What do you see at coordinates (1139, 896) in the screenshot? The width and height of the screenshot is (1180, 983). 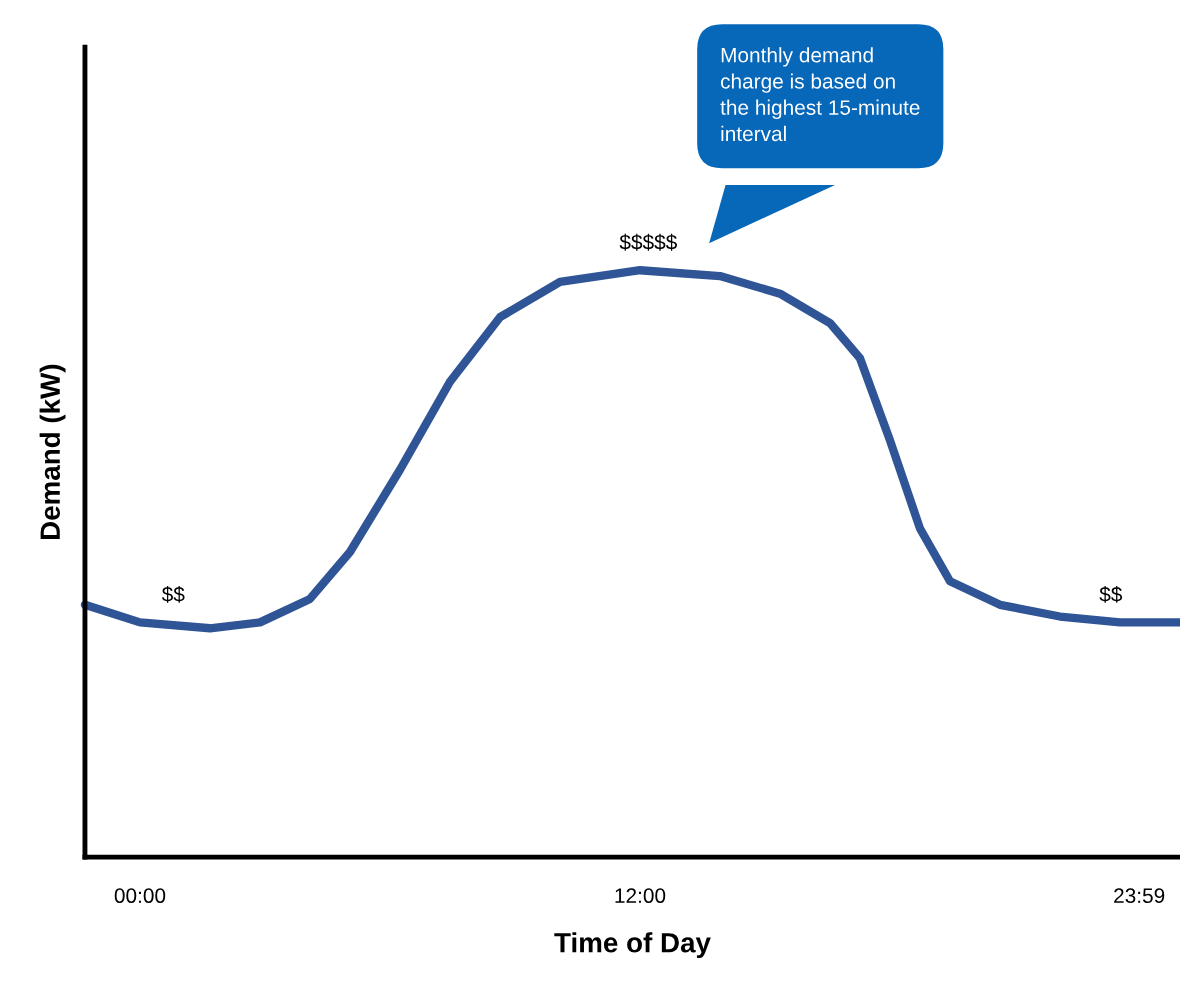 I see `x-tick-label: 23:59` at bounding box center [1139, 896].